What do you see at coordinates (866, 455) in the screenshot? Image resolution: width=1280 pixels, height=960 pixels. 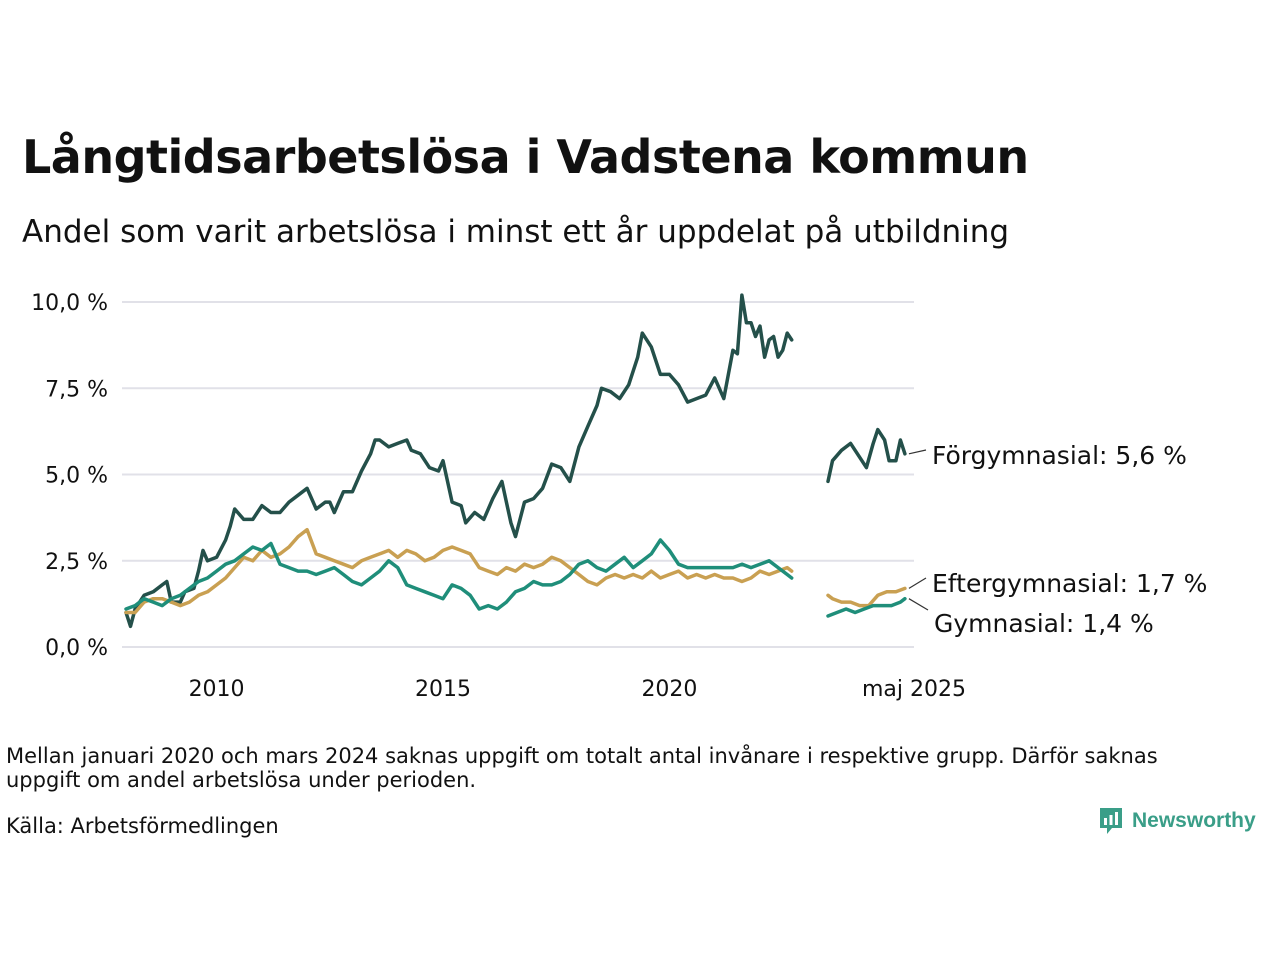 I see `series-line-förgymnasial-1` at bounding box center [866, 455].